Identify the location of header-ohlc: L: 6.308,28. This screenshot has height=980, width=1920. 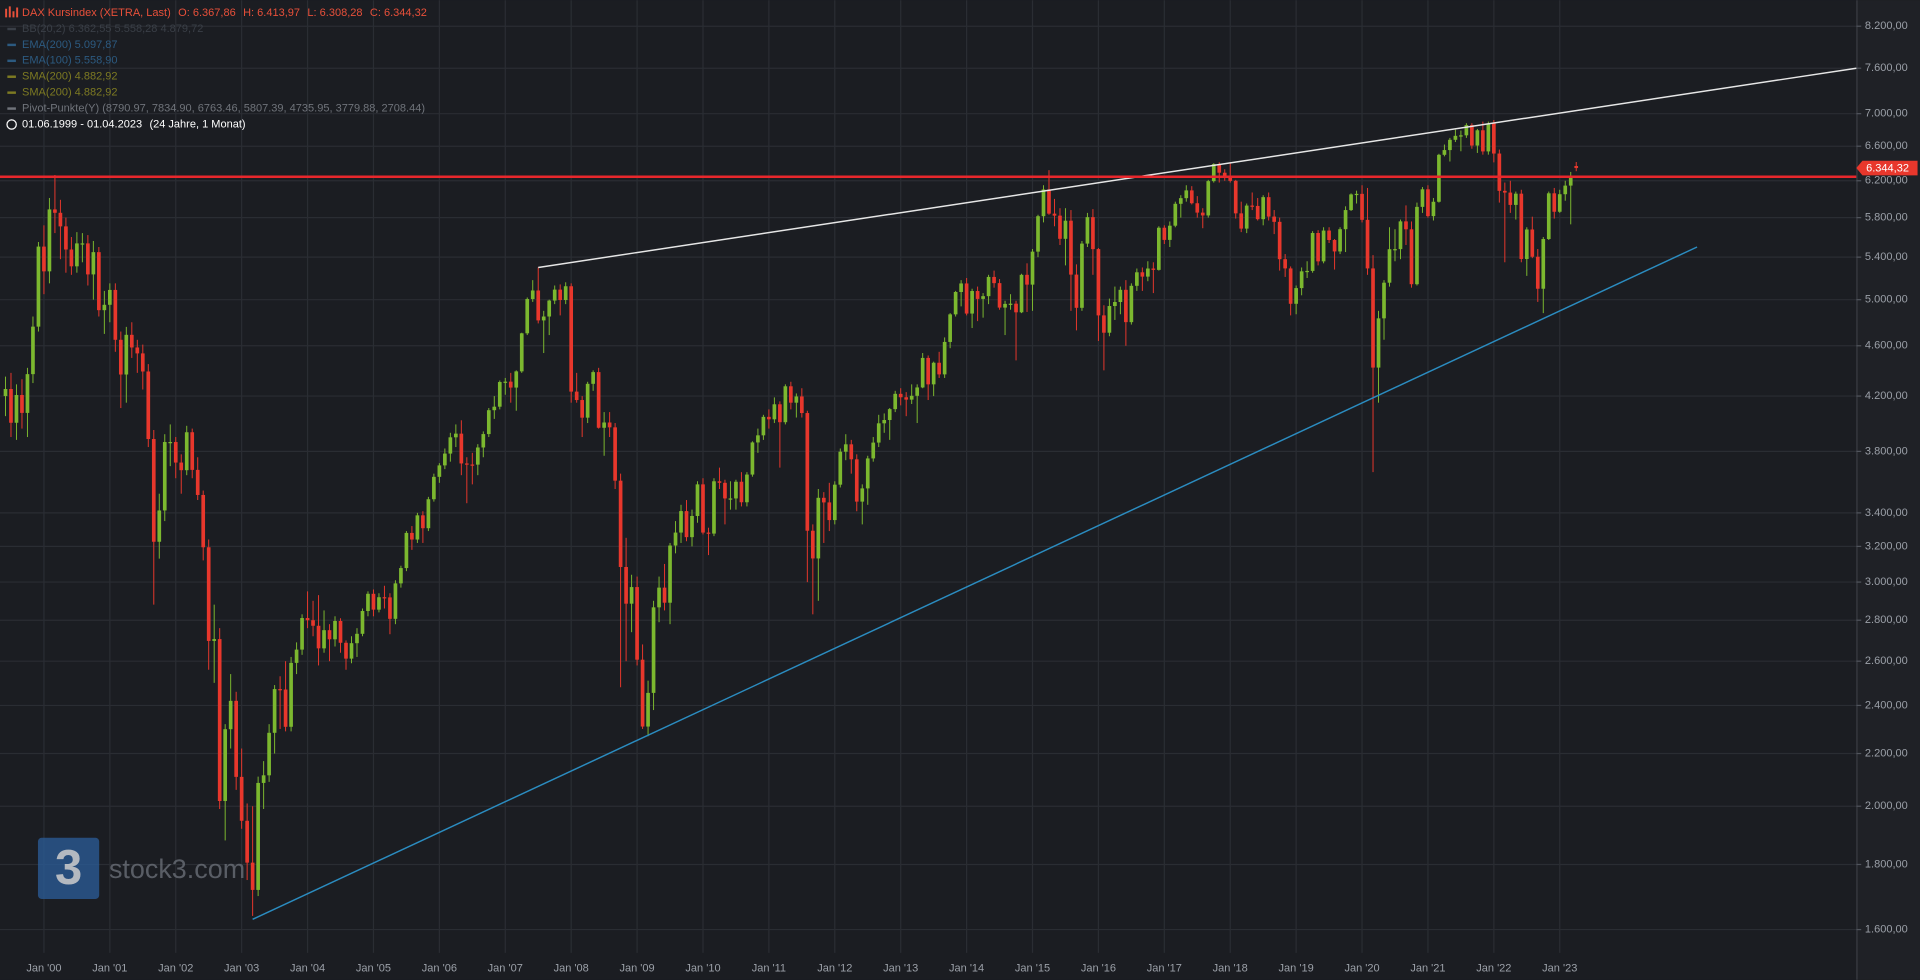
(334, 13).